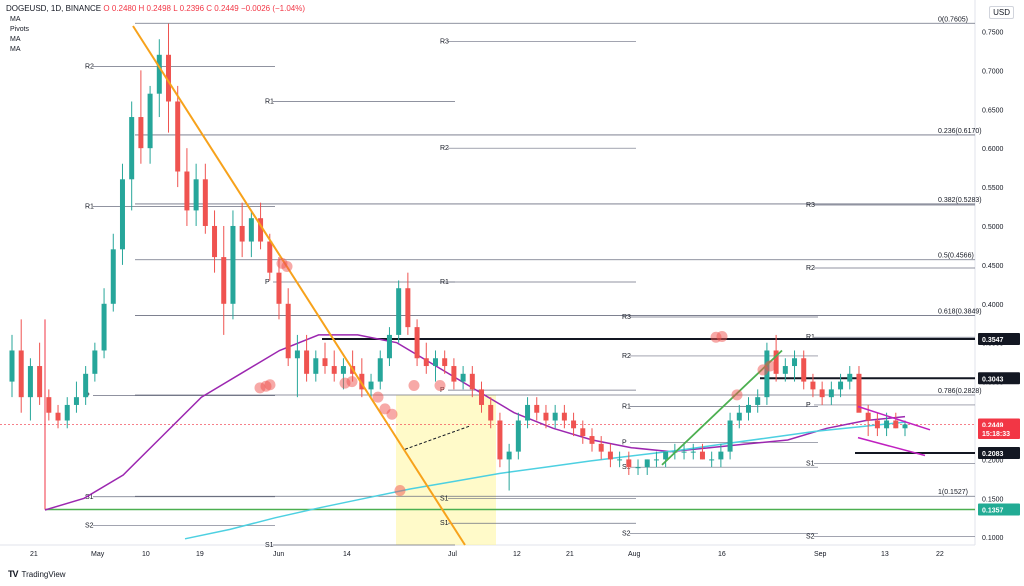 This screenshot has width=1024, height=586. What do you see at coordinates (894, 418) in the screenshot?
I see `wedge-upper-line` at bounding box center [894, 418].